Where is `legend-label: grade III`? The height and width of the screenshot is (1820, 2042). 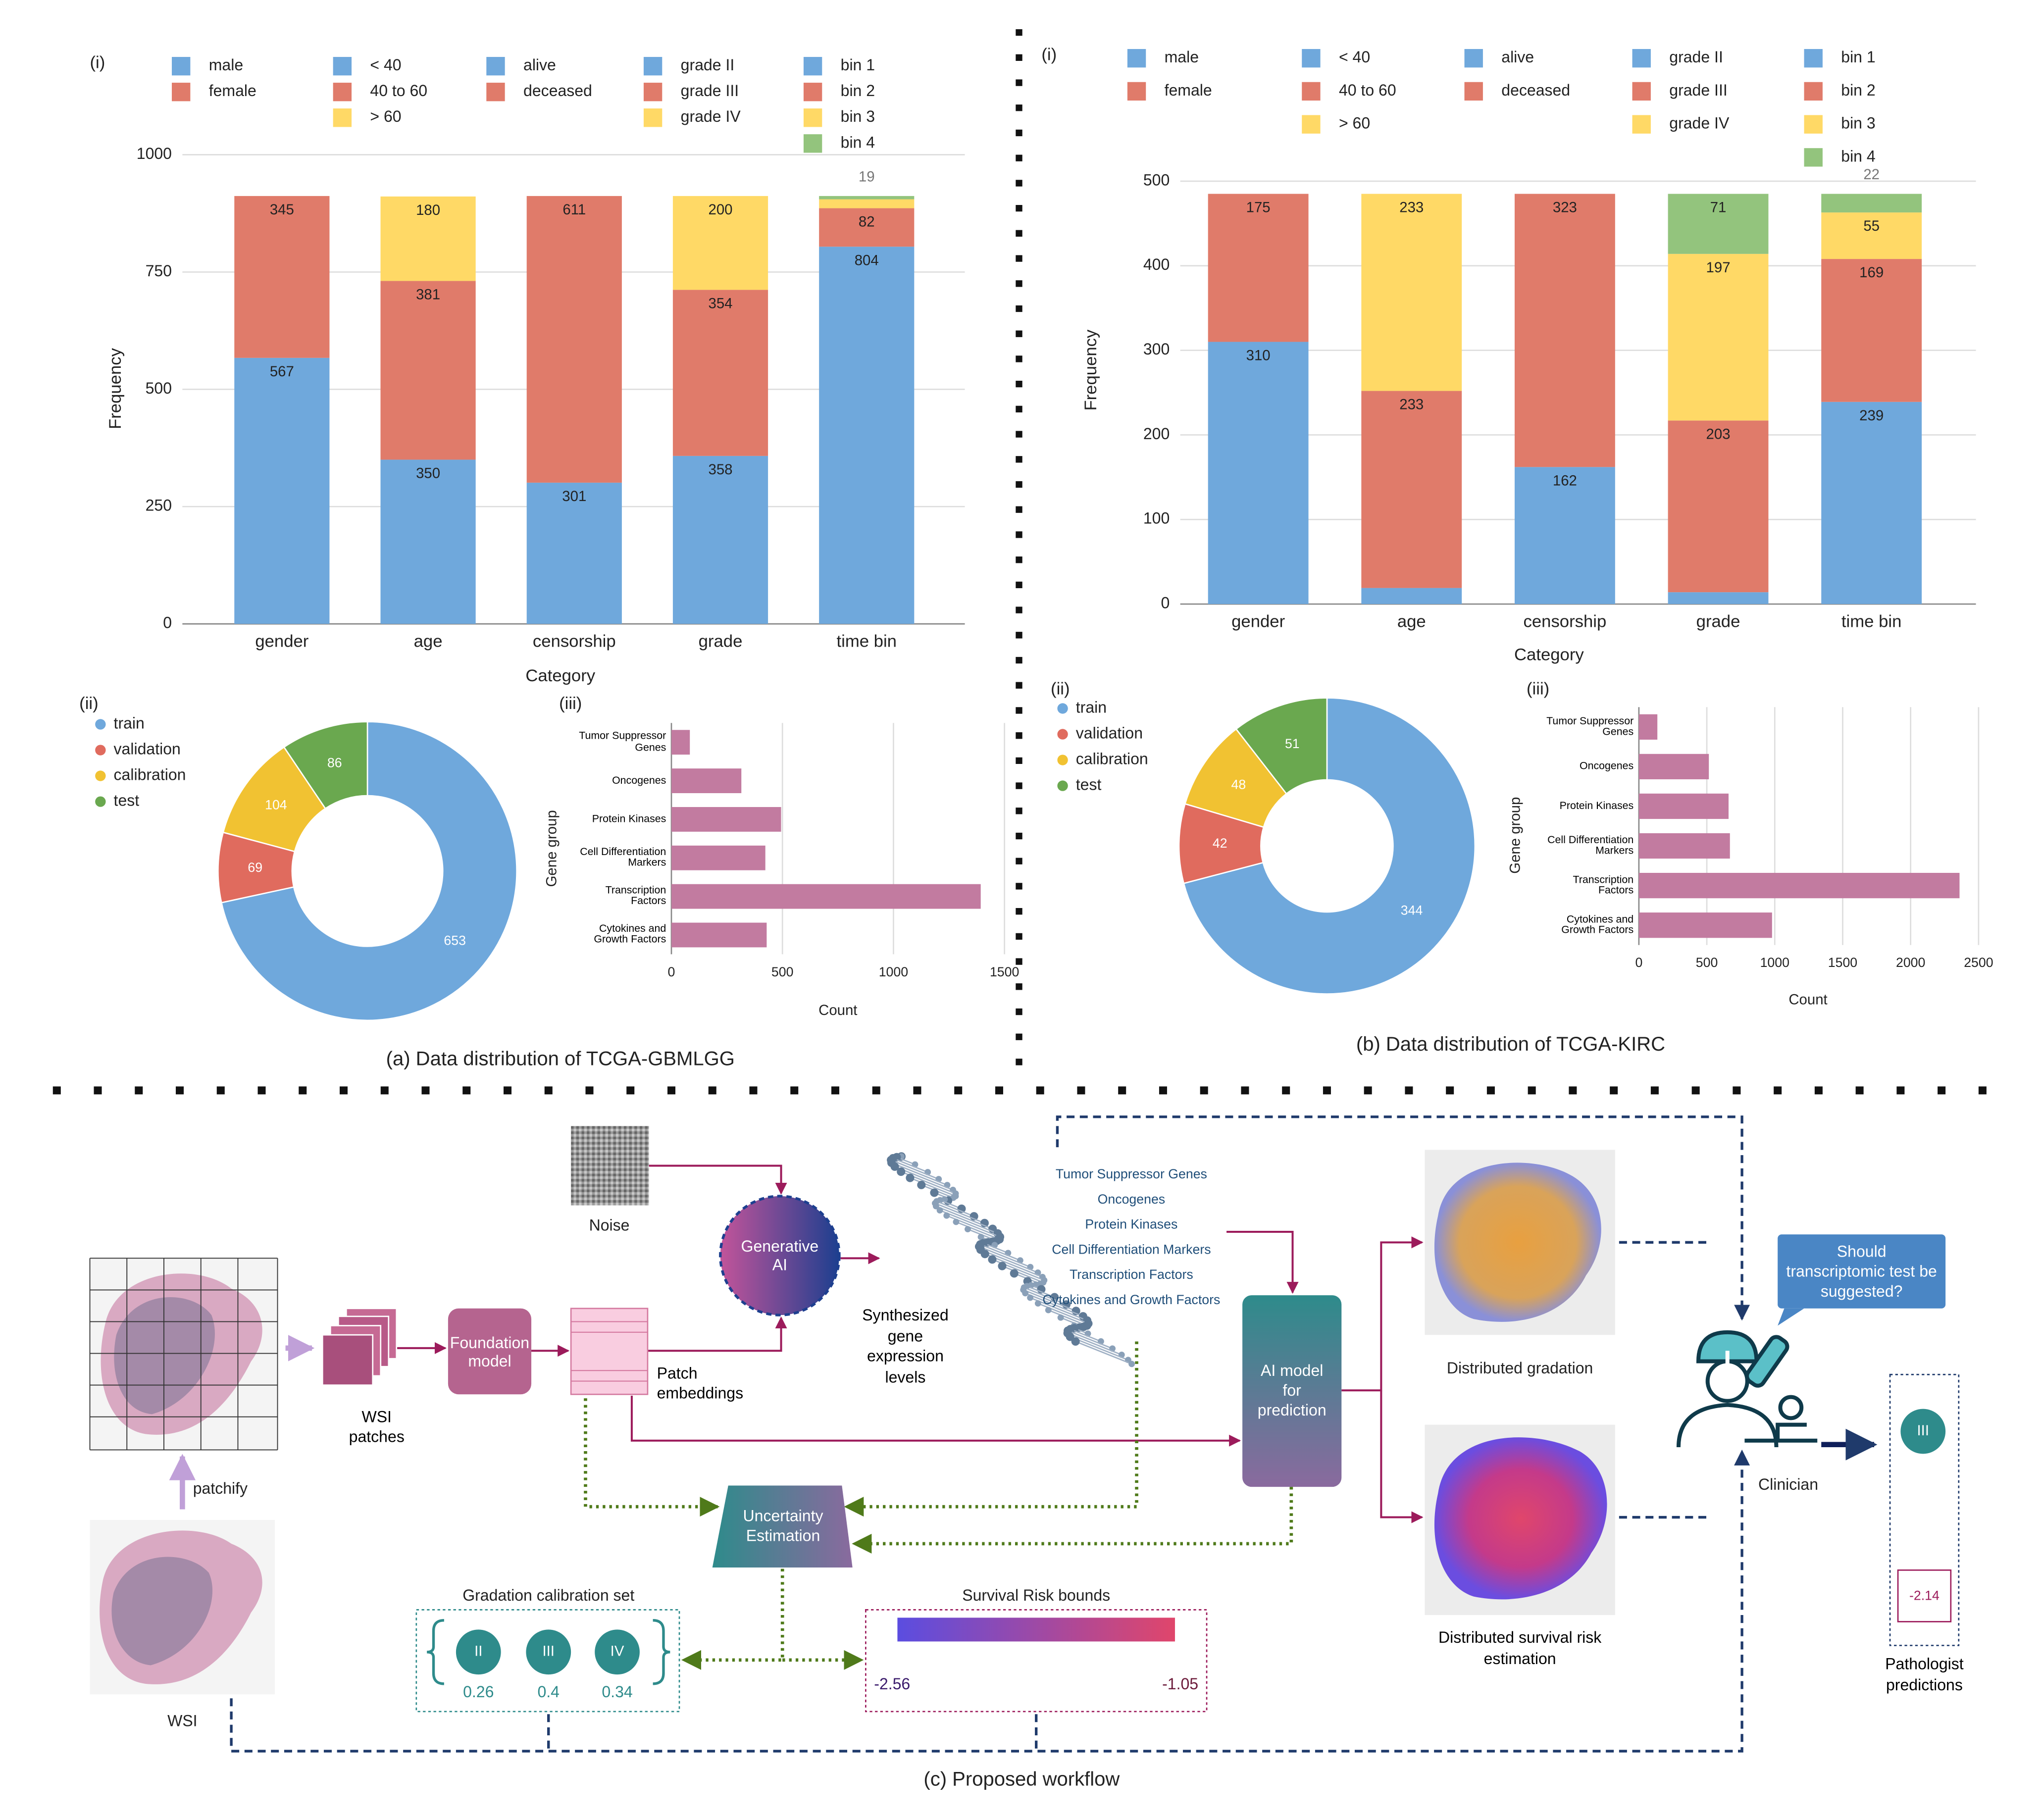 legend-label: grade III is located at coordinates (1698, 90).